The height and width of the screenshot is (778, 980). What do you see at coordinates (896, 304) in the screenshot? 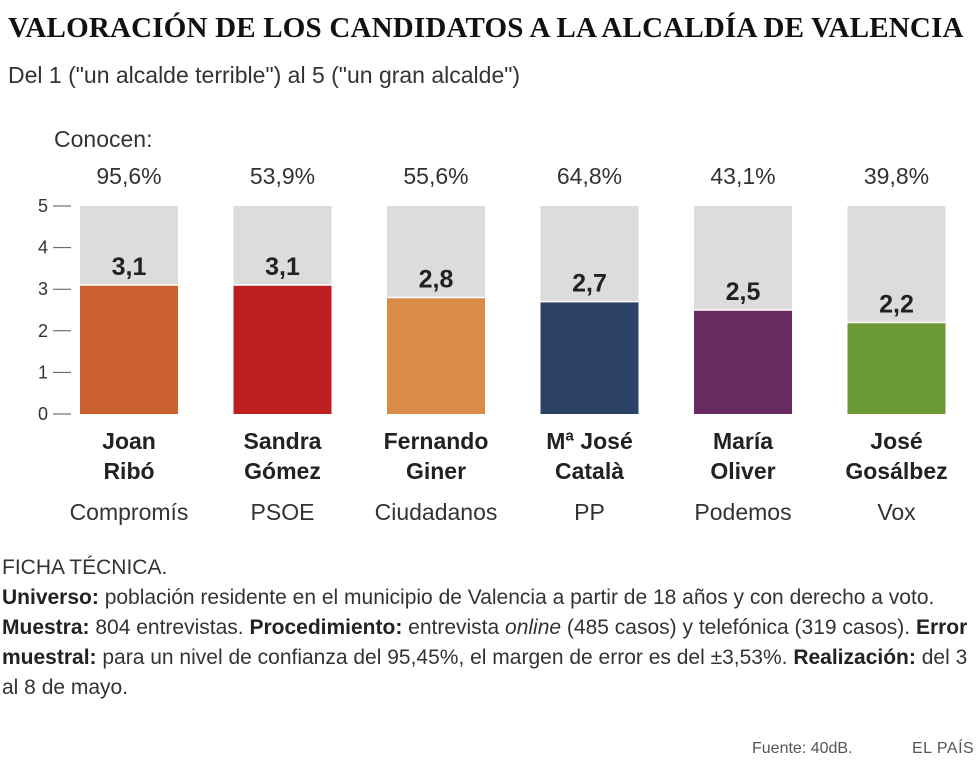
I see `data-label: 2,2` at bounding box center [896, 304].